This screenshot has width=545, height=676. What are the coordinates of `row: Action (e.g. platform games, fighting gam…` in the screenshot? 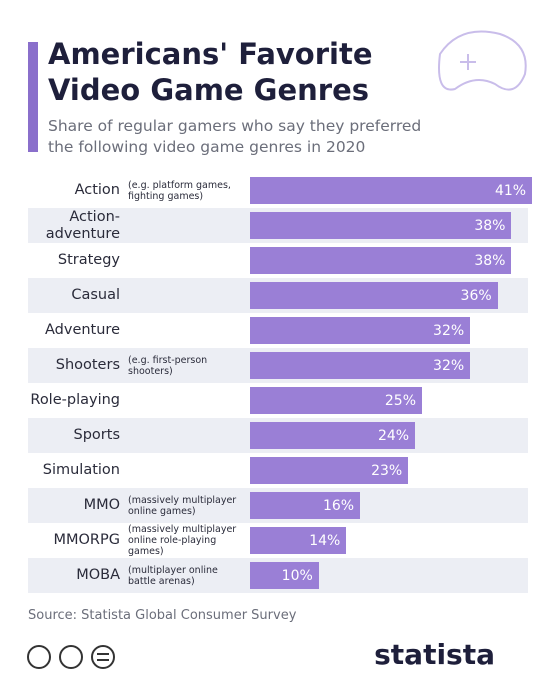 It's located at (280, 190).